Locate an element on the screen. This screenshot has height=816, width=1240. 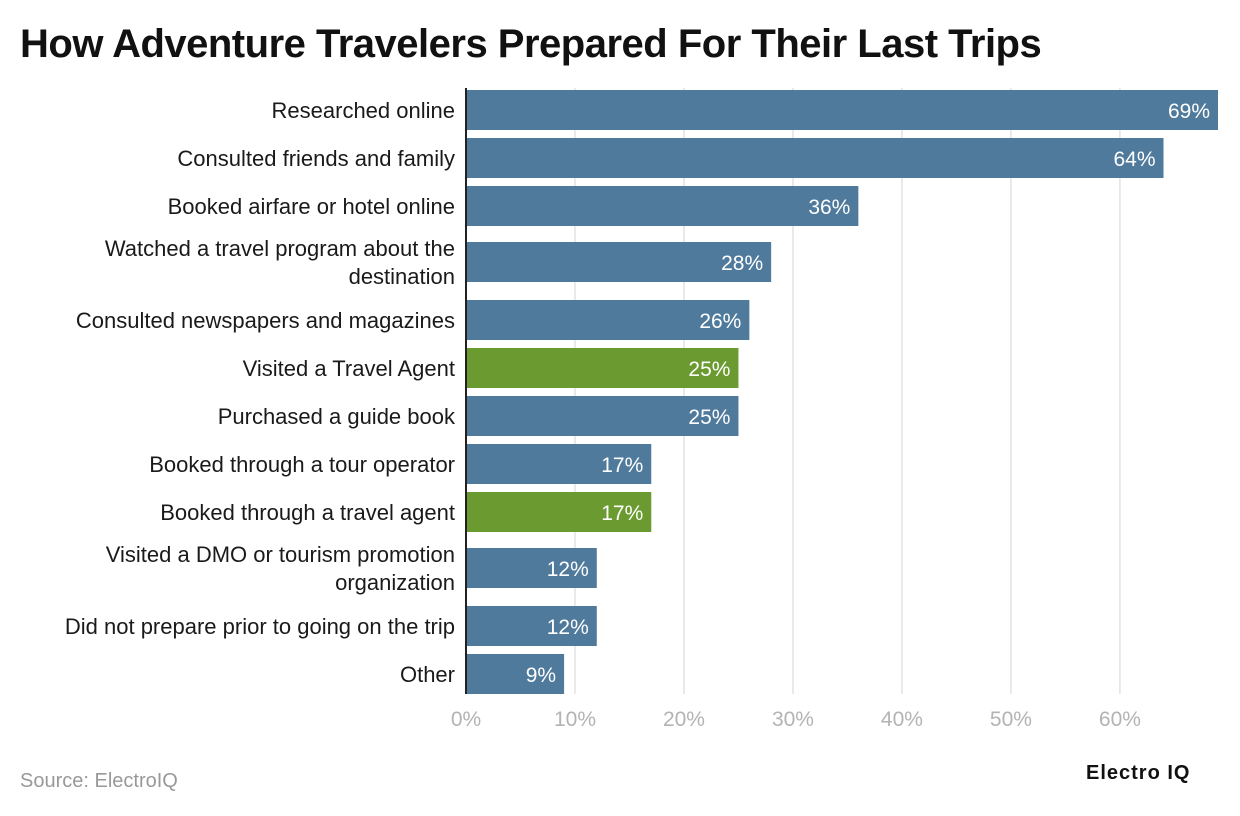
data-label: 36% is located at coordinates (829, 207).